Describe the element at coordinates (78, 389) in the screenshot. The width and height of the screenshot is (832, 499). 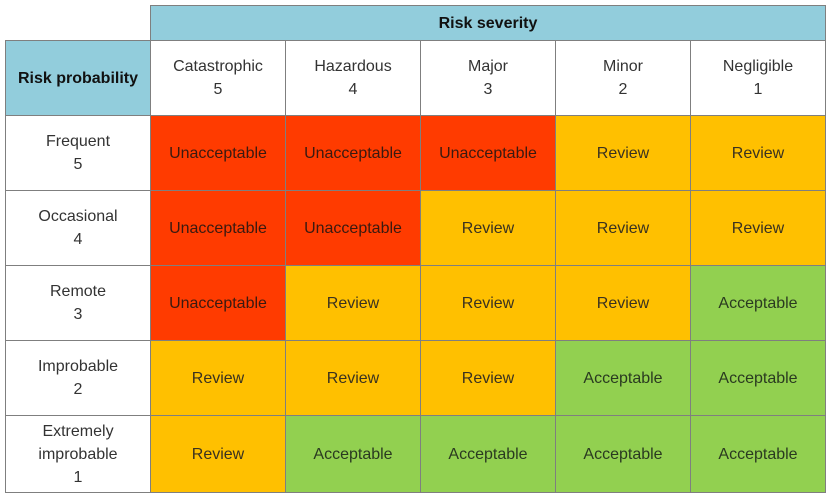
I see `probability-label-line: 2` at that location.